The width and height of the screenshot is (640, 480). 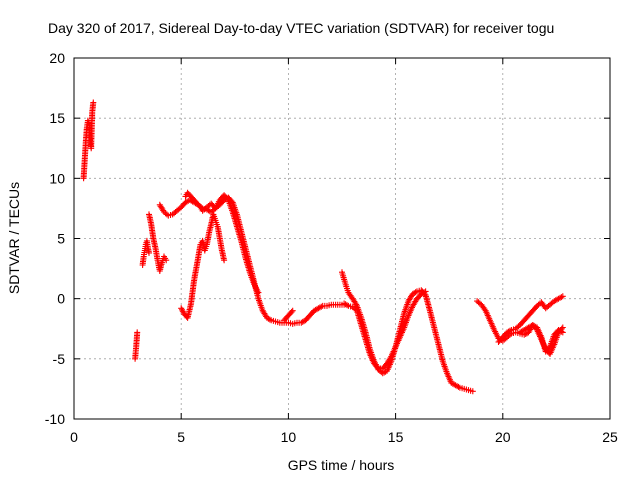 I want to click on y-tick-label: 10, so click(x=57, y=178).